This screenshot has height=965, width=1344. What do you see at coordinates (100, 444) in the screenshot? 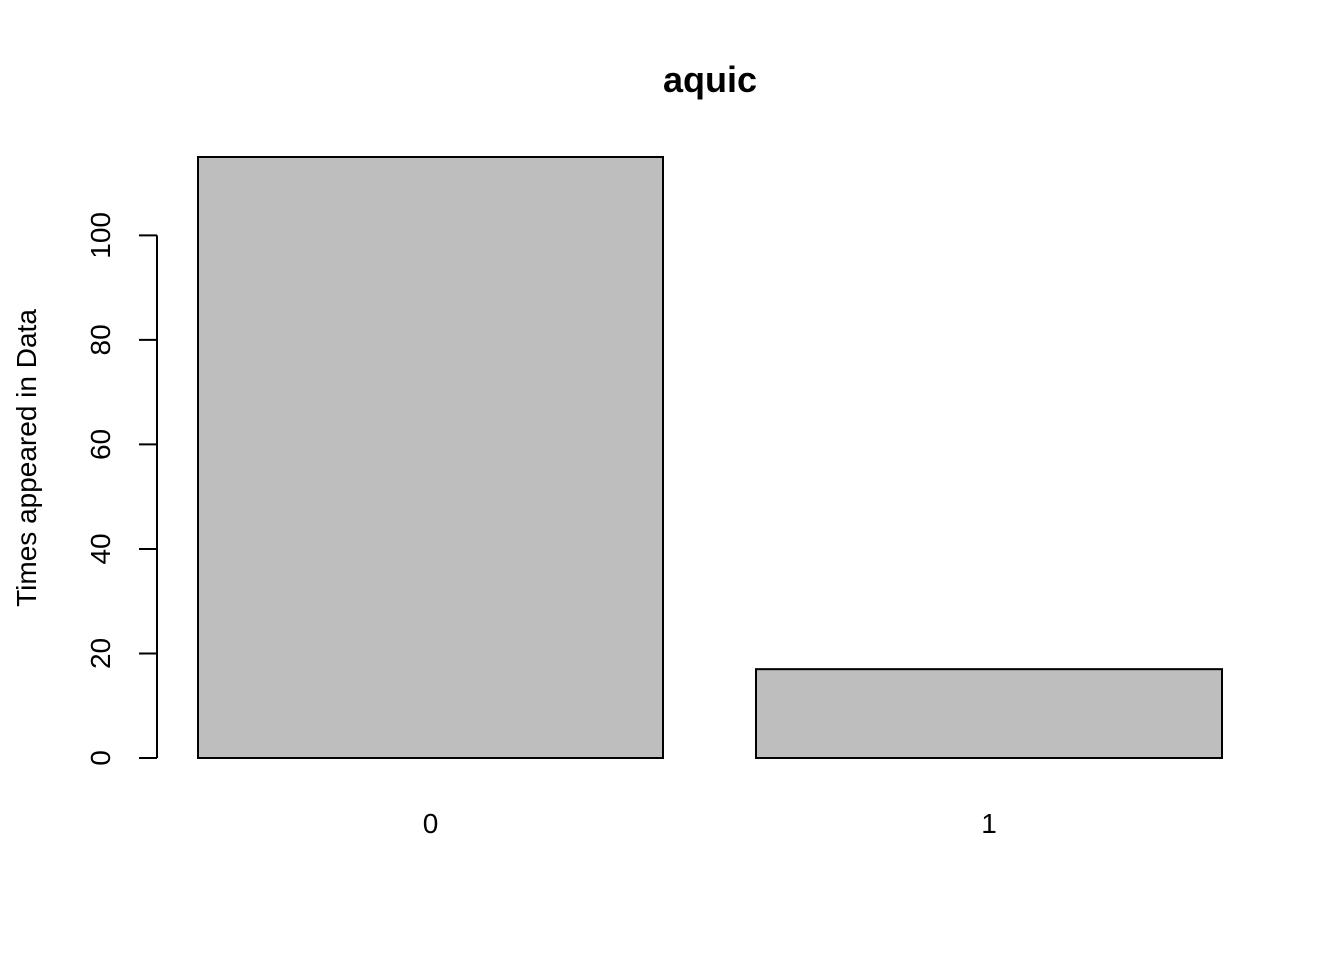
I see `y-tick-label: 60` at bounding box center [100, 444].